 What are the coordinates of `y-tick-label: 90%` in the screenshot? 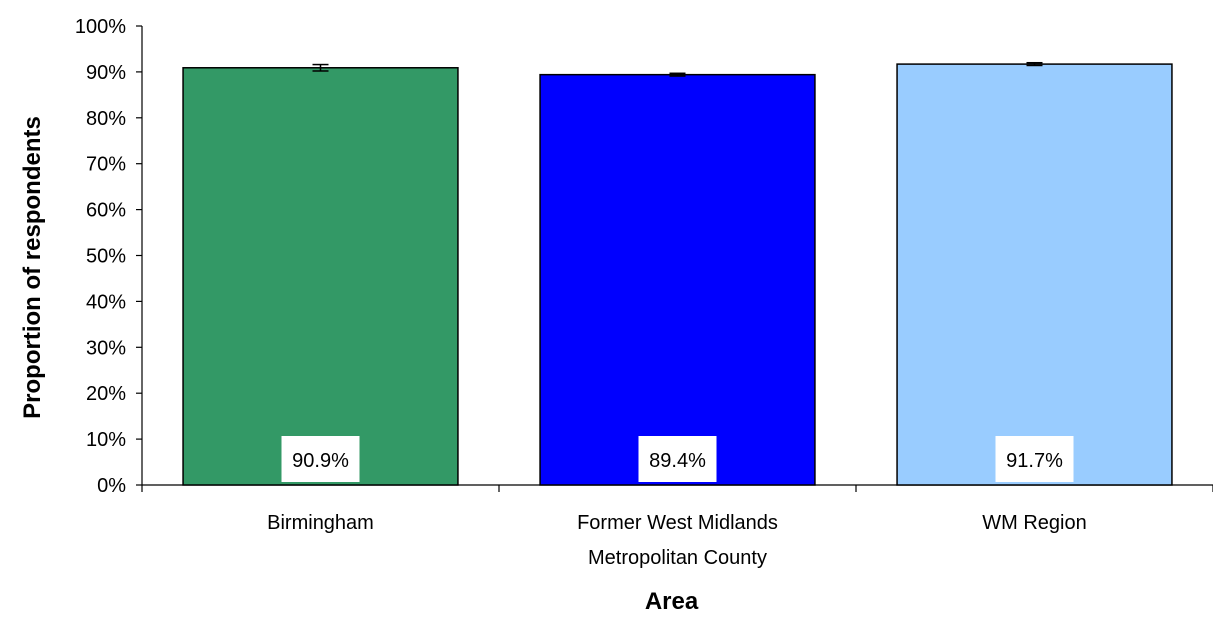 It's located at (106, 73).